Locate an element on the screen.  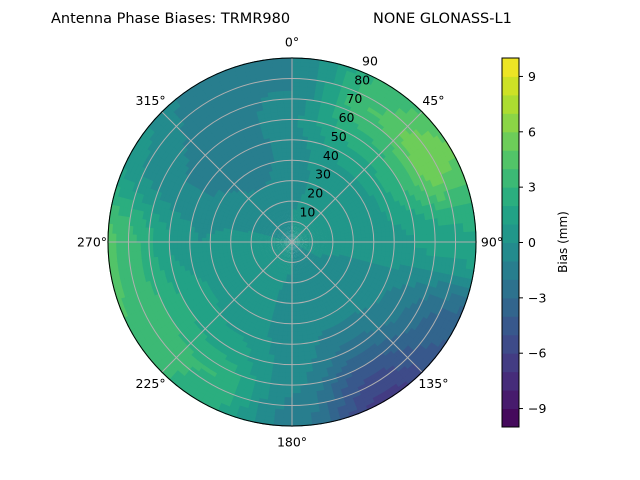
chart-title-left: Antenna Phase Biases: TRMR980 is located at coordinates (170, 19).